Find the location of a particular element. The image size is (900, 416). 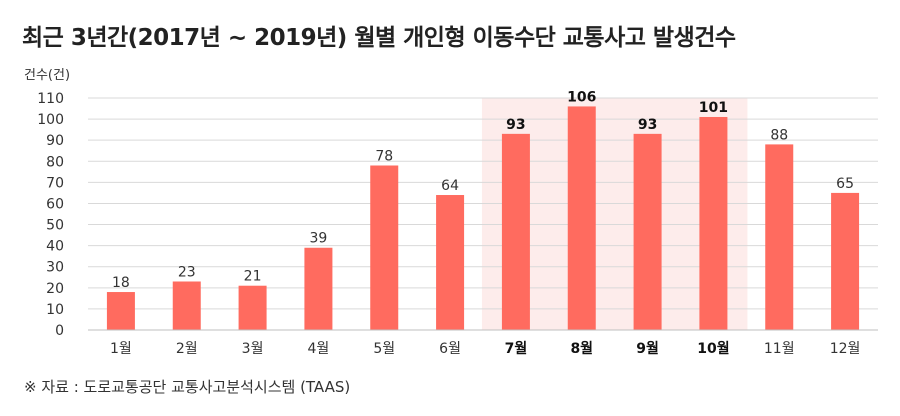

data-label: 65 is located at coordinates (845, 184).